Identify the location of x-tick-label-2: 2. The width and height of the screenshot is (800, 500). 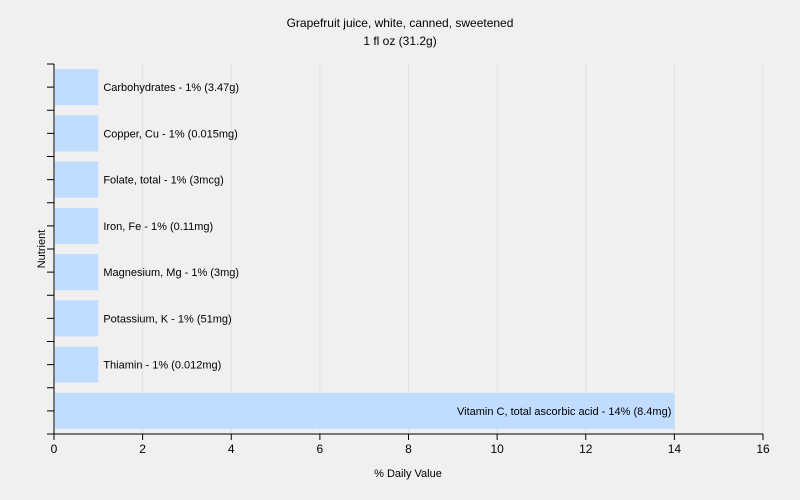
(142, 449).